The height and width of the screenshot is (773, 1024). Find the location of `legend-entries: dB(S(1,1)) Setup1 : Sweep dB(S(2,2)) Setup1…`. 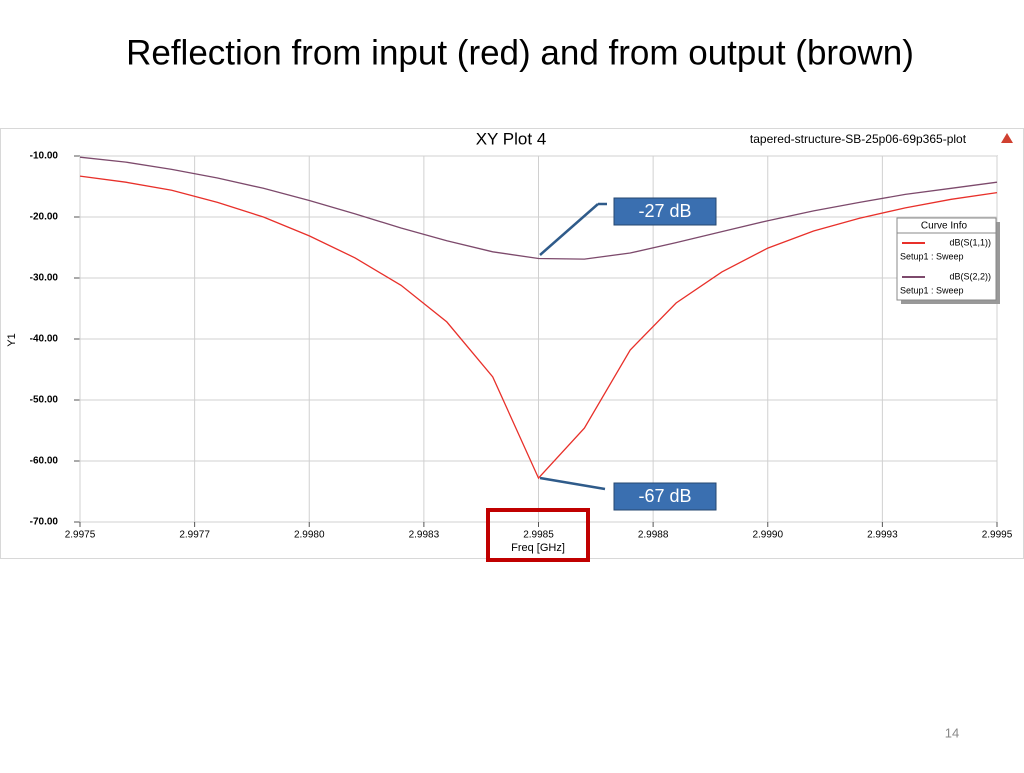

legend-entries: dB(S(1,1)) Setup1 : Sweep dB(S(2,2)) Setup1… is located at coordinates (945, 266).